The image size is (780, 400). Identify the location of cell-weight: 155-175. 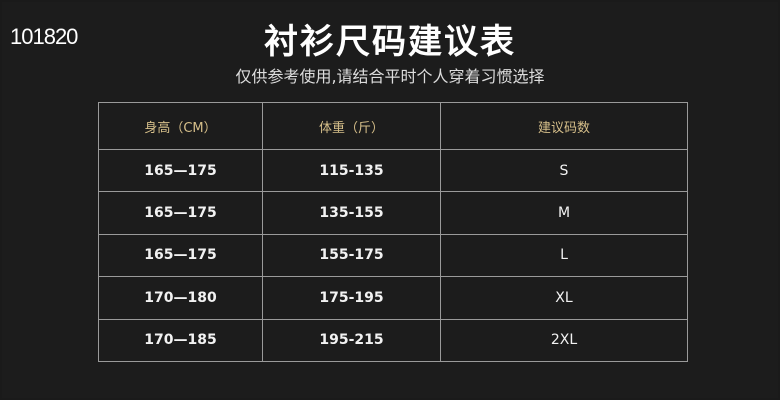
(351, 255).